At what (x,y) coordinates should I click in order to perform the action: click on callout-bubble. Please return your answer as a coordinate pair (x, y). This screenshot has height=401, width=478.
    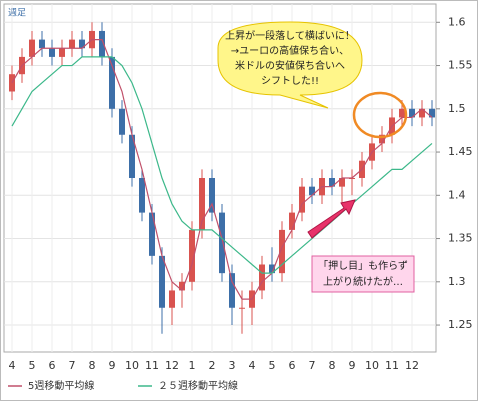
    Looking at the image, I should click on (290, 65).